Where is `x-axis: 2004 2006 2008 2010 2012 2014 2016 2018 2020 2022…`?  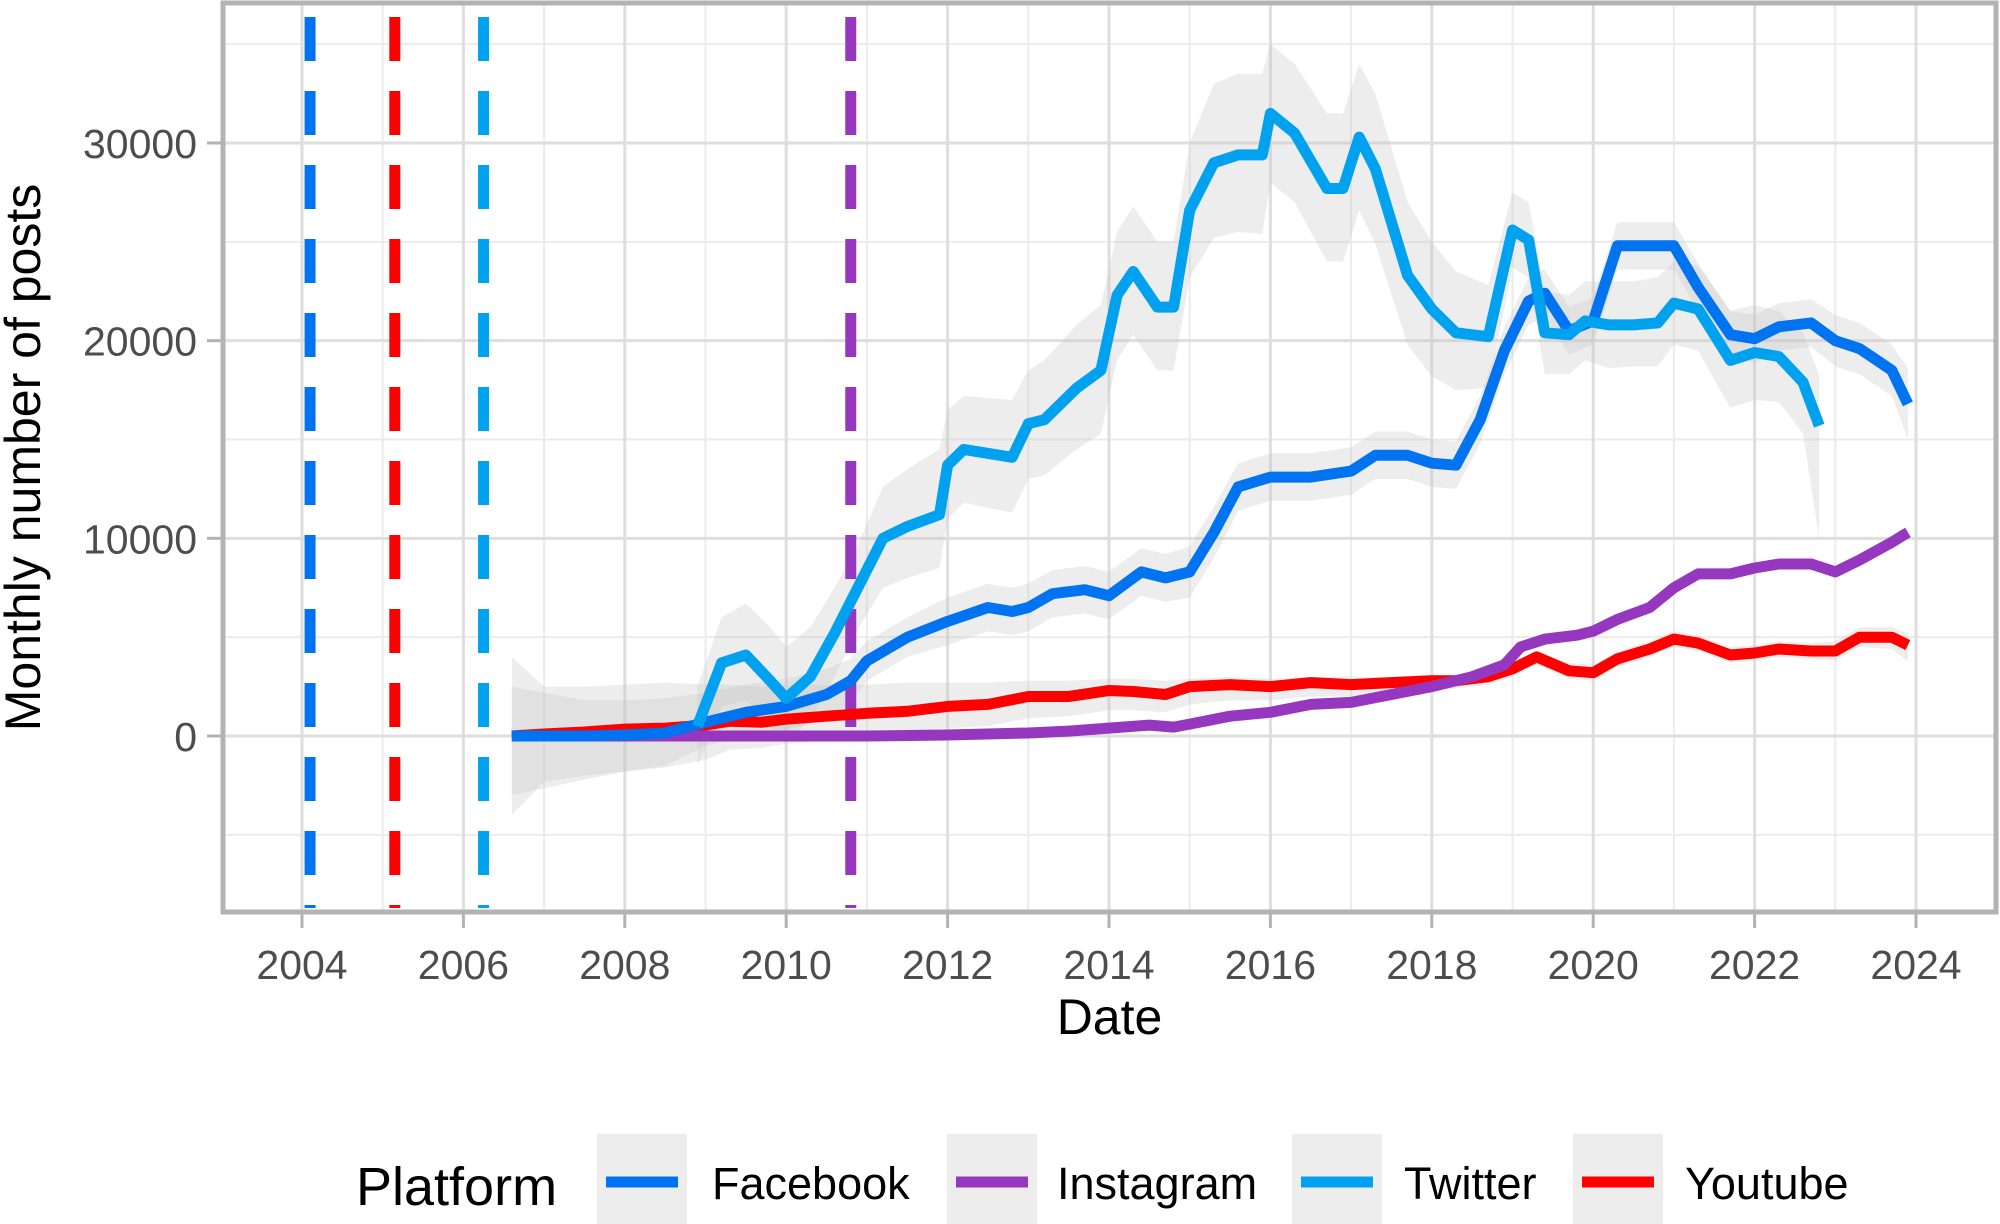
x-axis: 2004 2006 2008 2010 2012 2014 2016 2018 2020 2022… is located at coordinates (1109, 951).